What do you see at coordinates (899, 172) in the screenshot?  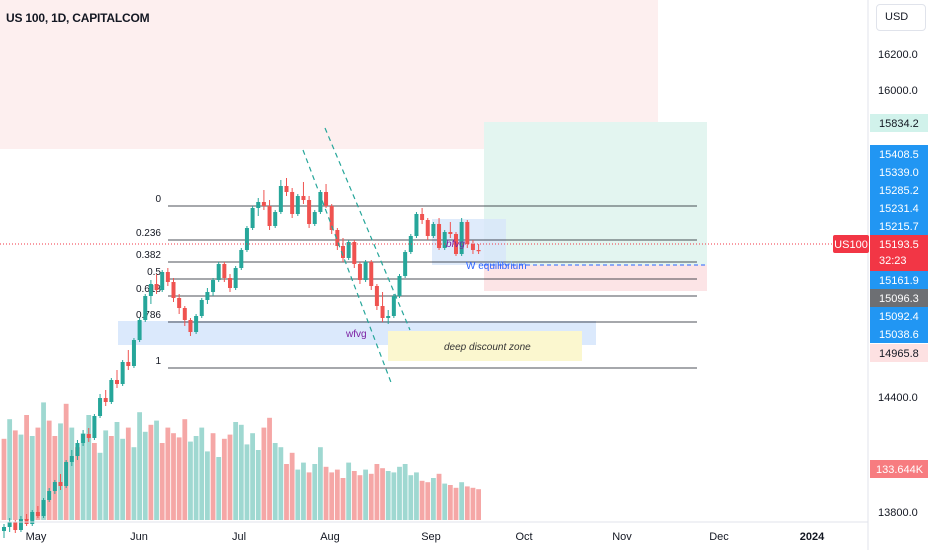 I see `price-tag: 15339.0` at bounding box center [899, 172].